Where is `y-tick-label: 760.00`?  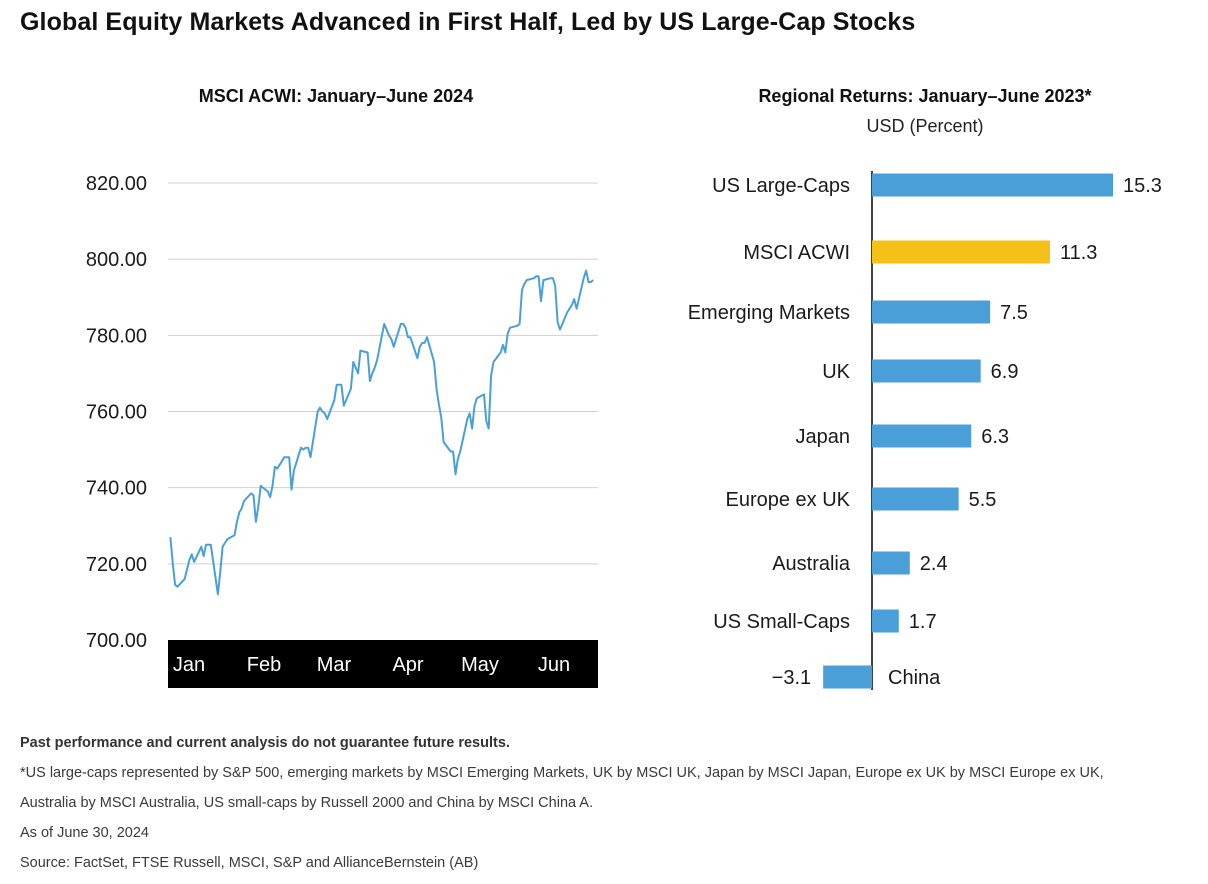
y-tick-label: 760.00 is located at coordinates (116, 413).